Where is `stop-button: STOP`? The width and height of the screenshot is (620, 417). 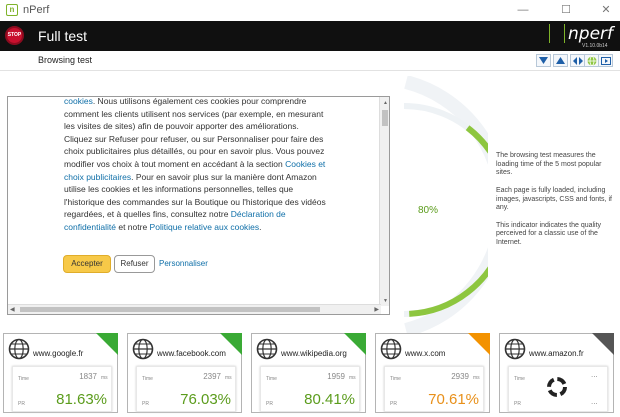 stop-button: STOP is located at coordinates (14, 35).